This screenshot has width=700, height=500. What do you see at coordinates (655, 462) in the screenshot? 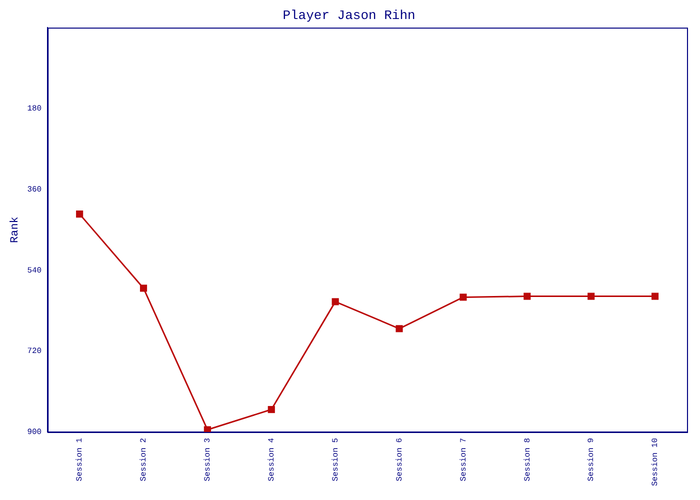
I see `x-tick-label: Session 10` at bounding box center [655, 462].